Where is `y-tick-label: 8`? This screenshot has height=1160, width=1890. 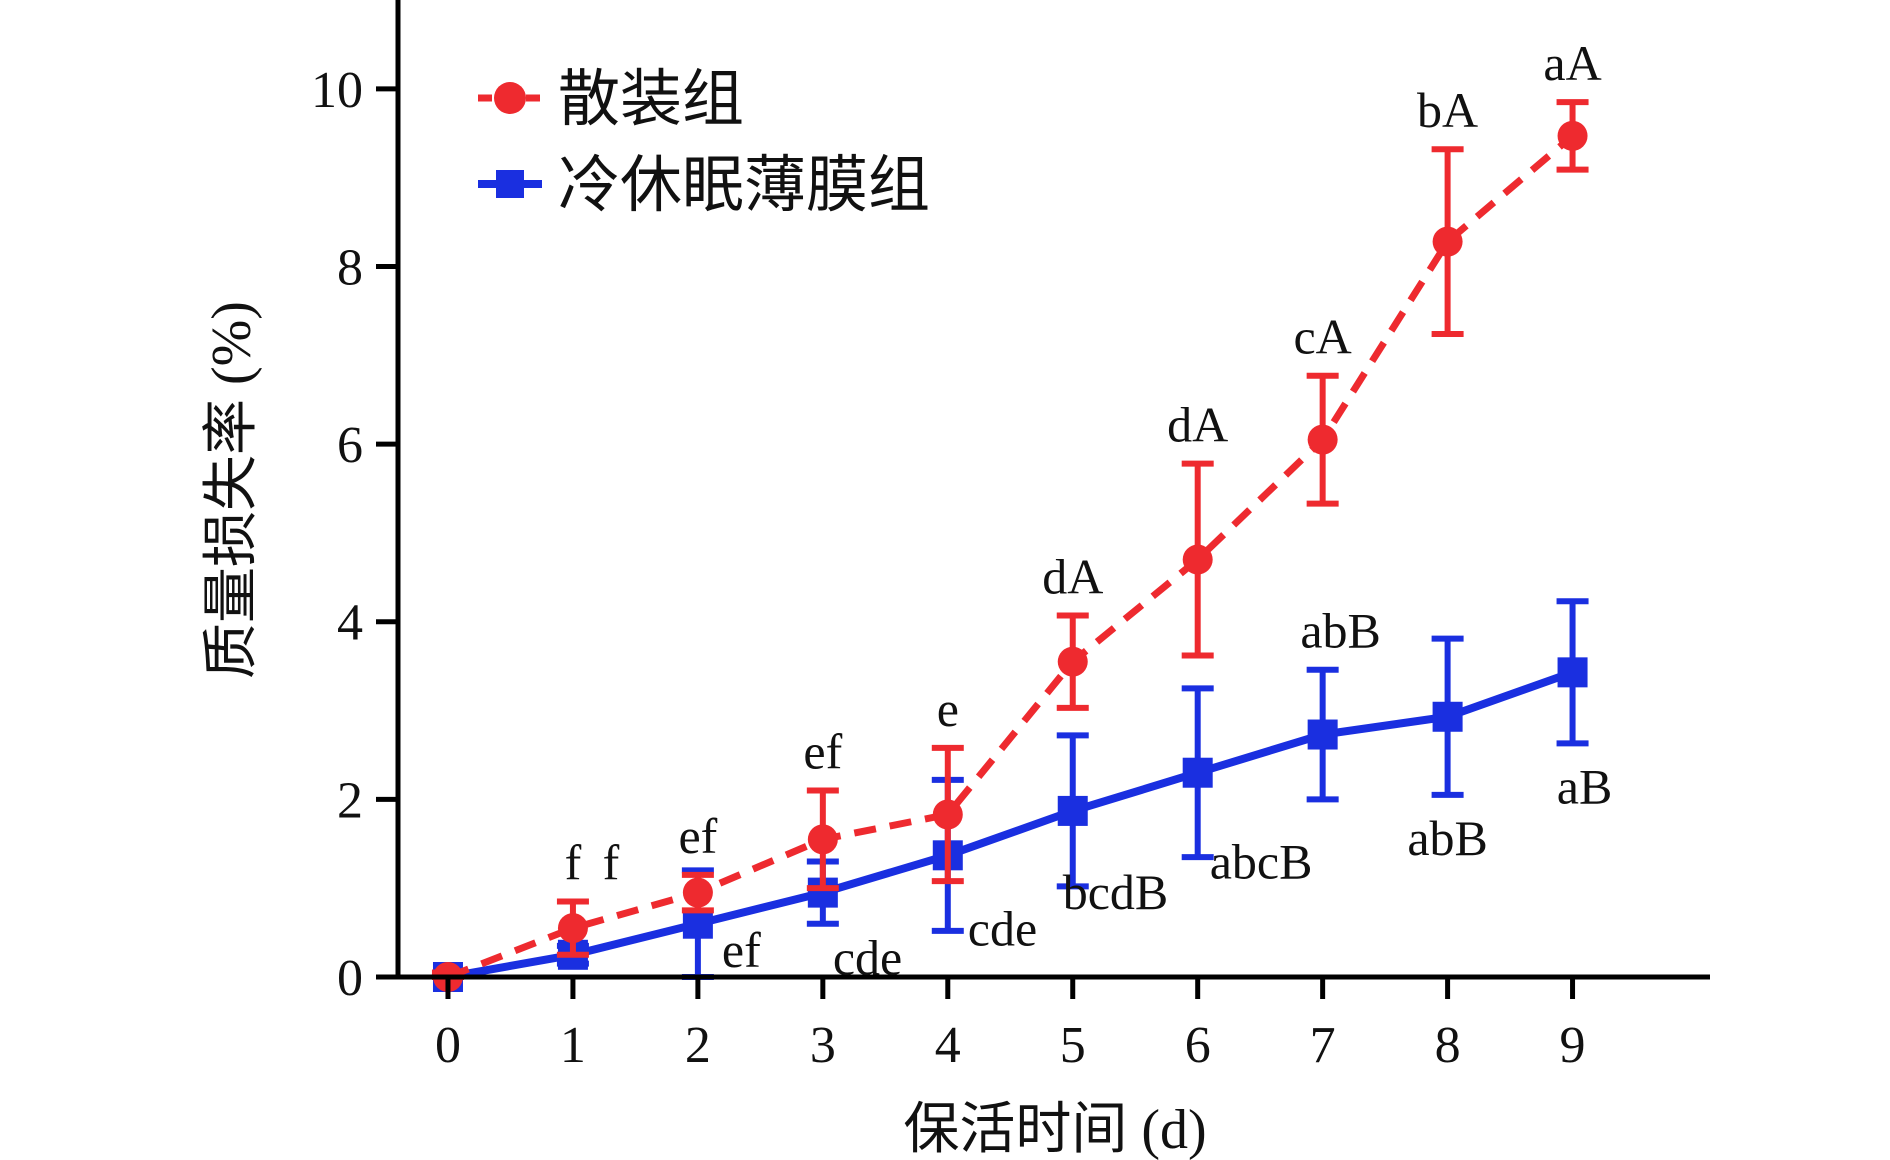 y-tick-label: 8 is located at coordinates (350, 267).